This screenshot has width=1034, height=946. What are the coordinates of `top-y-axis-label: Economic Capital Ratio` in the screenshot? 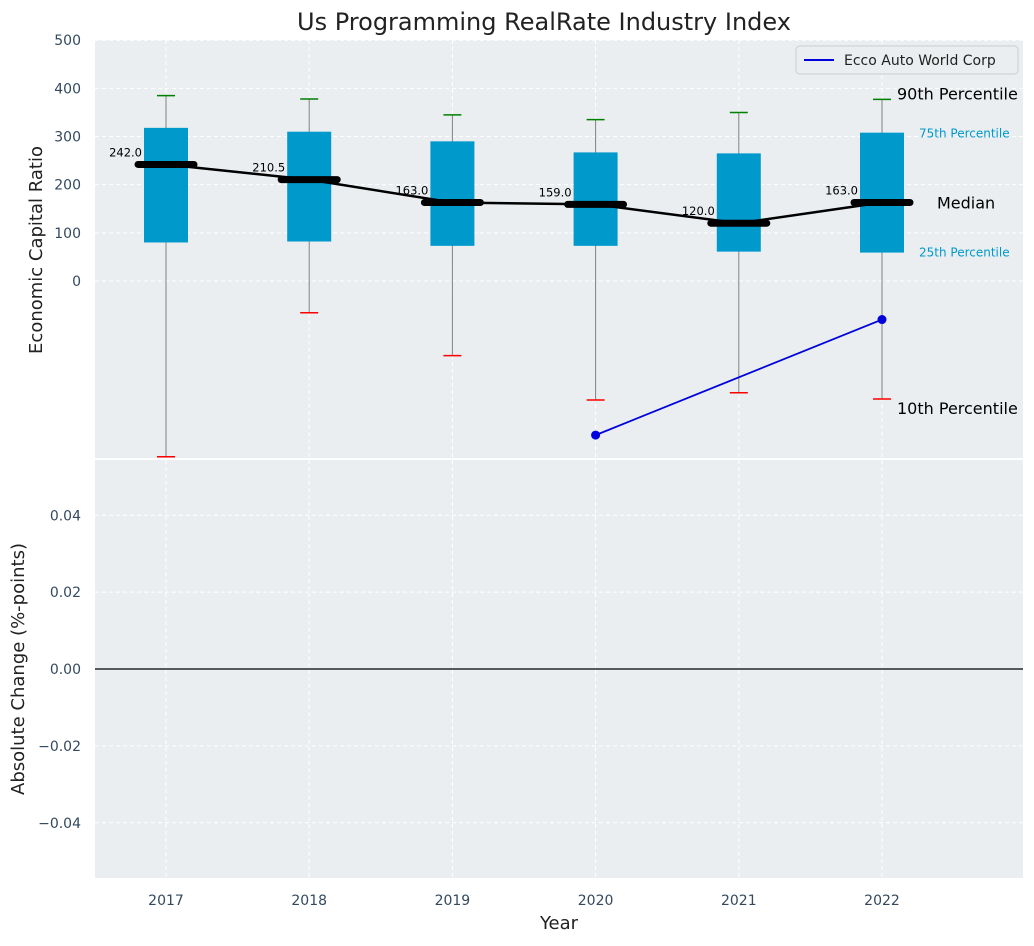 It's located at (36, 250).